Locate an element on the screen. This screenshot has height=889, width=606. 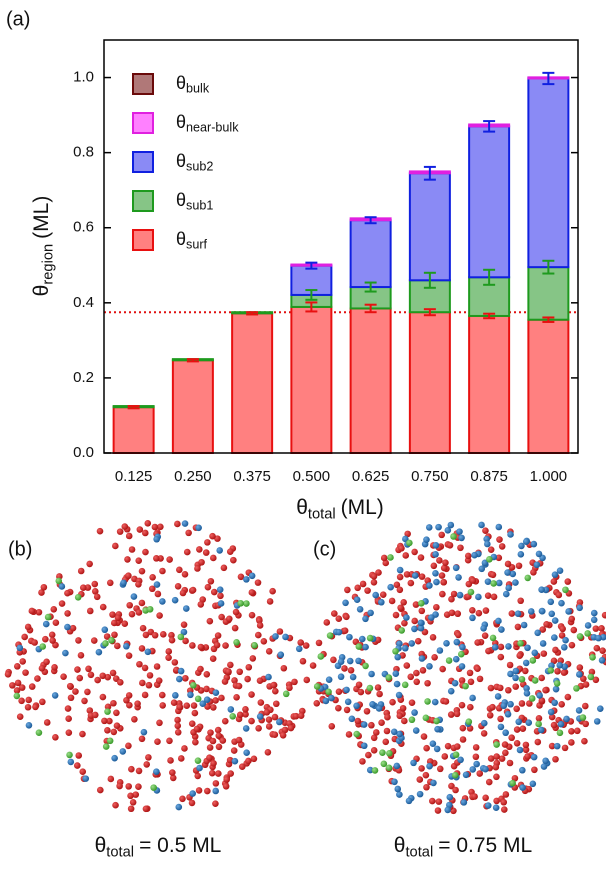
y-tick-label: 0.4 is located at coordinates (83, 302).